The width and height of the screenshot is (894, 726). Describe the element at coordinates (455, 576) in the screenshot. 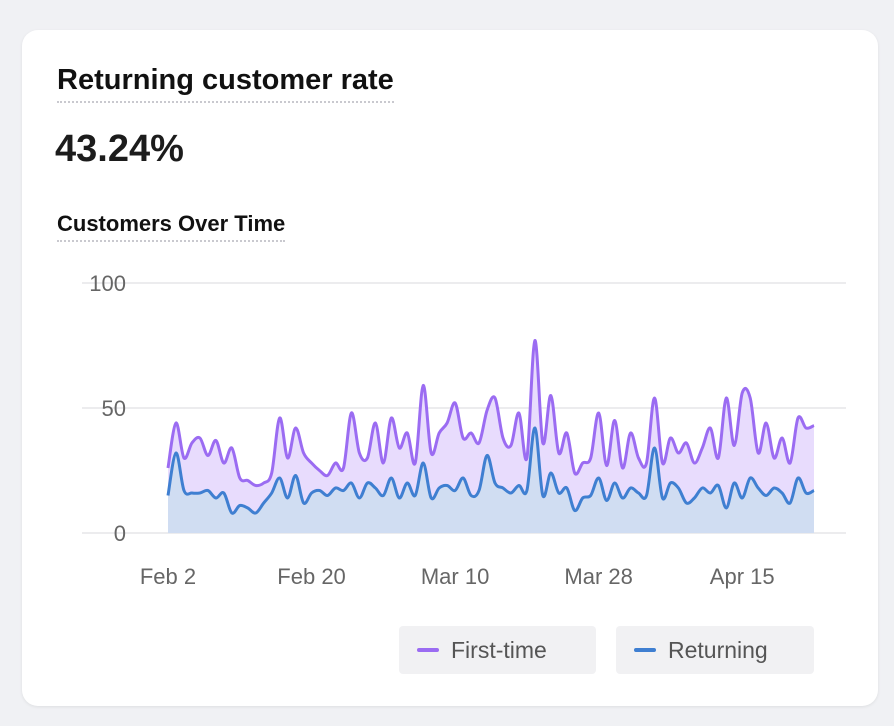

I see `x-tick-label: Mar 10` at that location.